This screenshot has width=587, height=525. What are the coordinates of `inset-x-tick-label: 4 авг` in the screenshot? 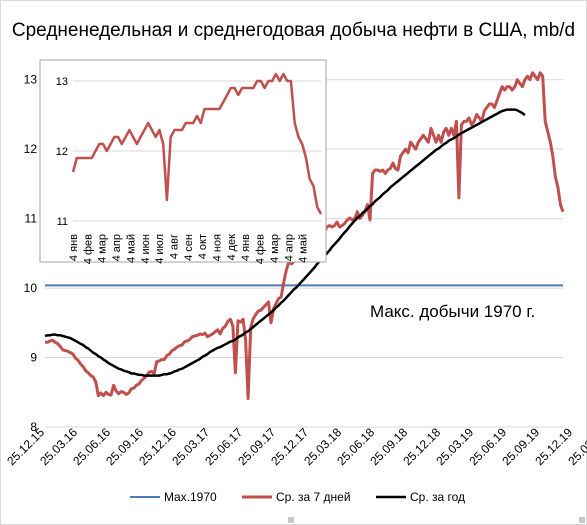 It's located at (174, 246).